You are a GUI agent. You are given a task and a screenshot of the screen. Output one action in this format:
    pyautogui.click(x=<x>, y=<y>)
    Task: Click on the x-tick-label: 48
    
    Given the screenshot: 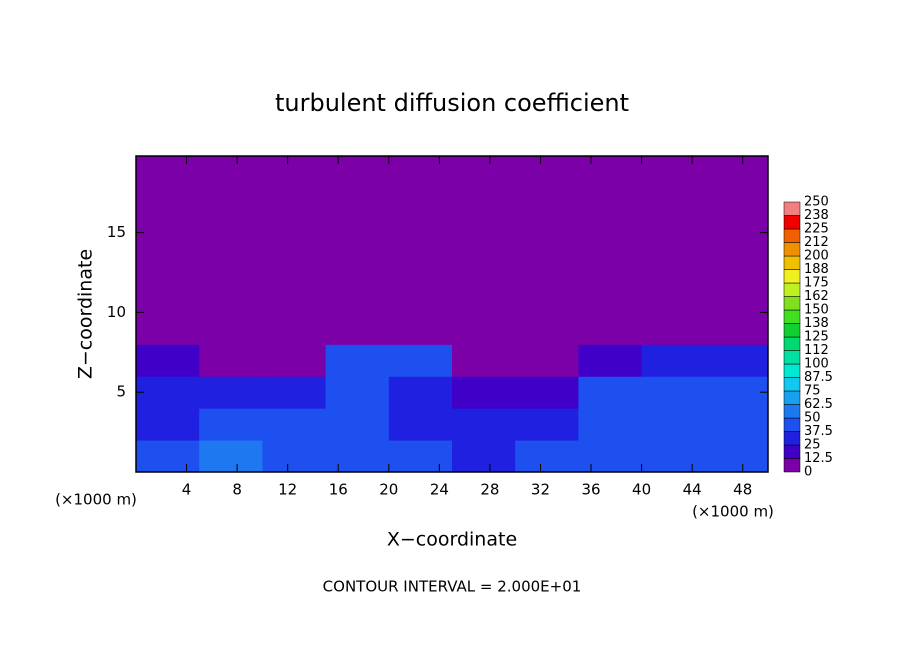 What is the action you would take?
    pyautogui.click(x=742, y=490)
    